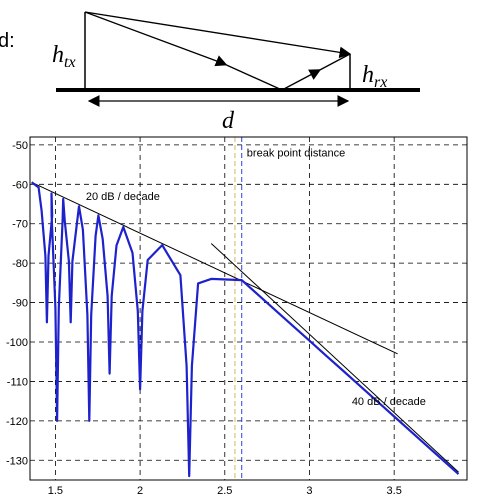 This screenshot has height=497, width=490. I want to click on x-tick-label: 1.5, so click(55, 491).